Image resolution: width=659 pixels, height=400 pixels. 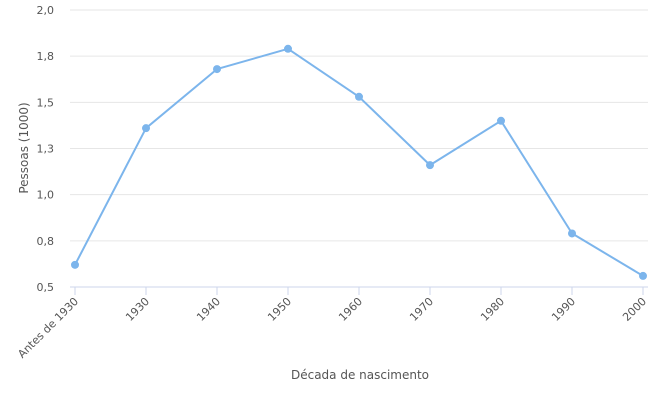 What do you see at coordinates (46, 241) in the screenshot?
I see `y-tick-label: 0,8` at bounding box center [46, 241].